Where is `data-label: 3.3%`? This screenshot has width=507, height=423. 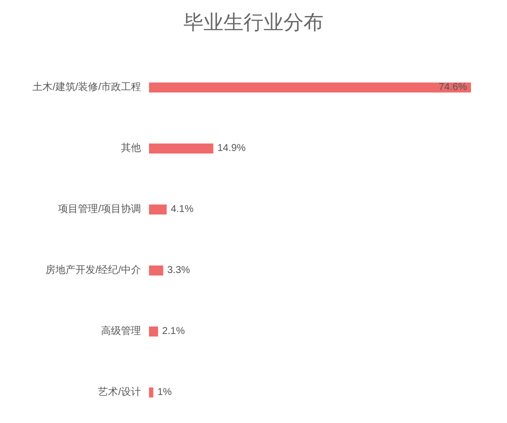
data-label: 3.3% is located at coordinates (178, 270).